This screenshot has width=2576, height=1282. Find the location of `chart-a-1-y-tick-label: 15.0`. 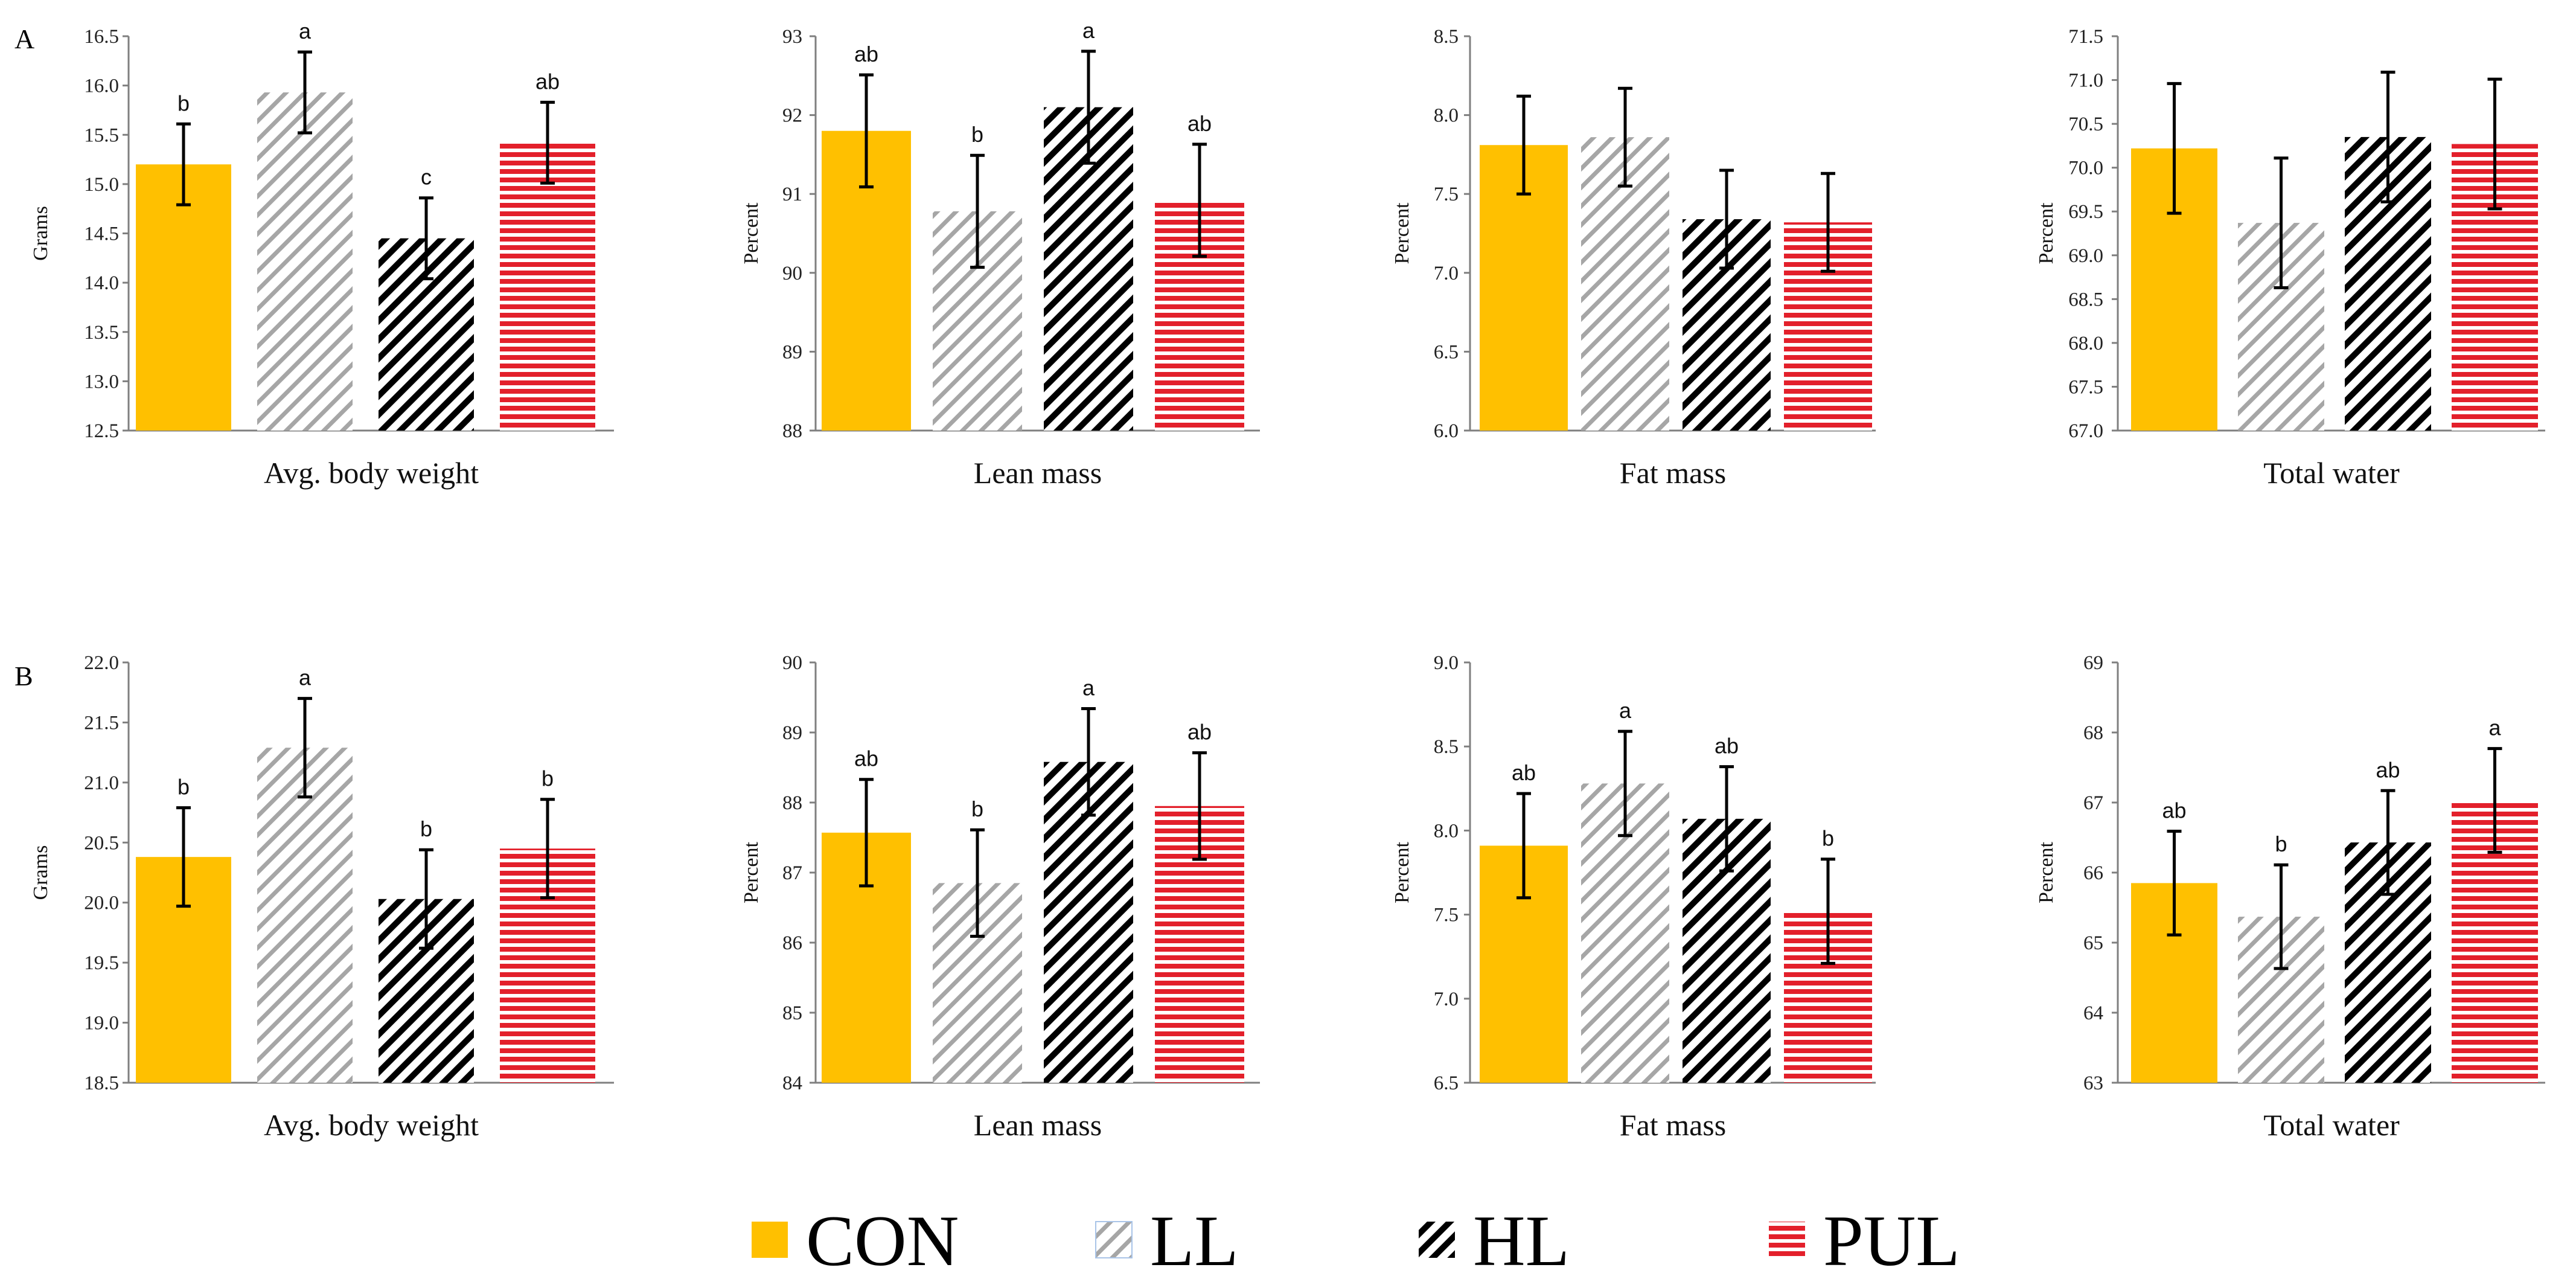

chart-a-1-y-tick-label: 15.0 is located at coordinates (102, 185).